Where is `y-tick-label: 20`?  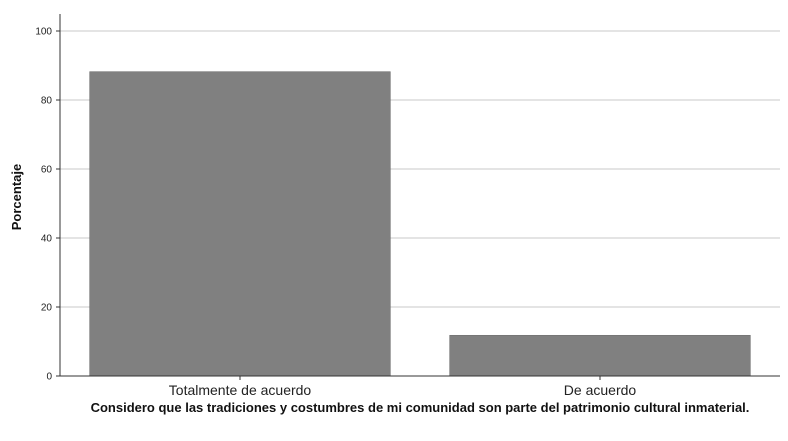 y-tick-label: 20 is located at coordinates (47, 308).